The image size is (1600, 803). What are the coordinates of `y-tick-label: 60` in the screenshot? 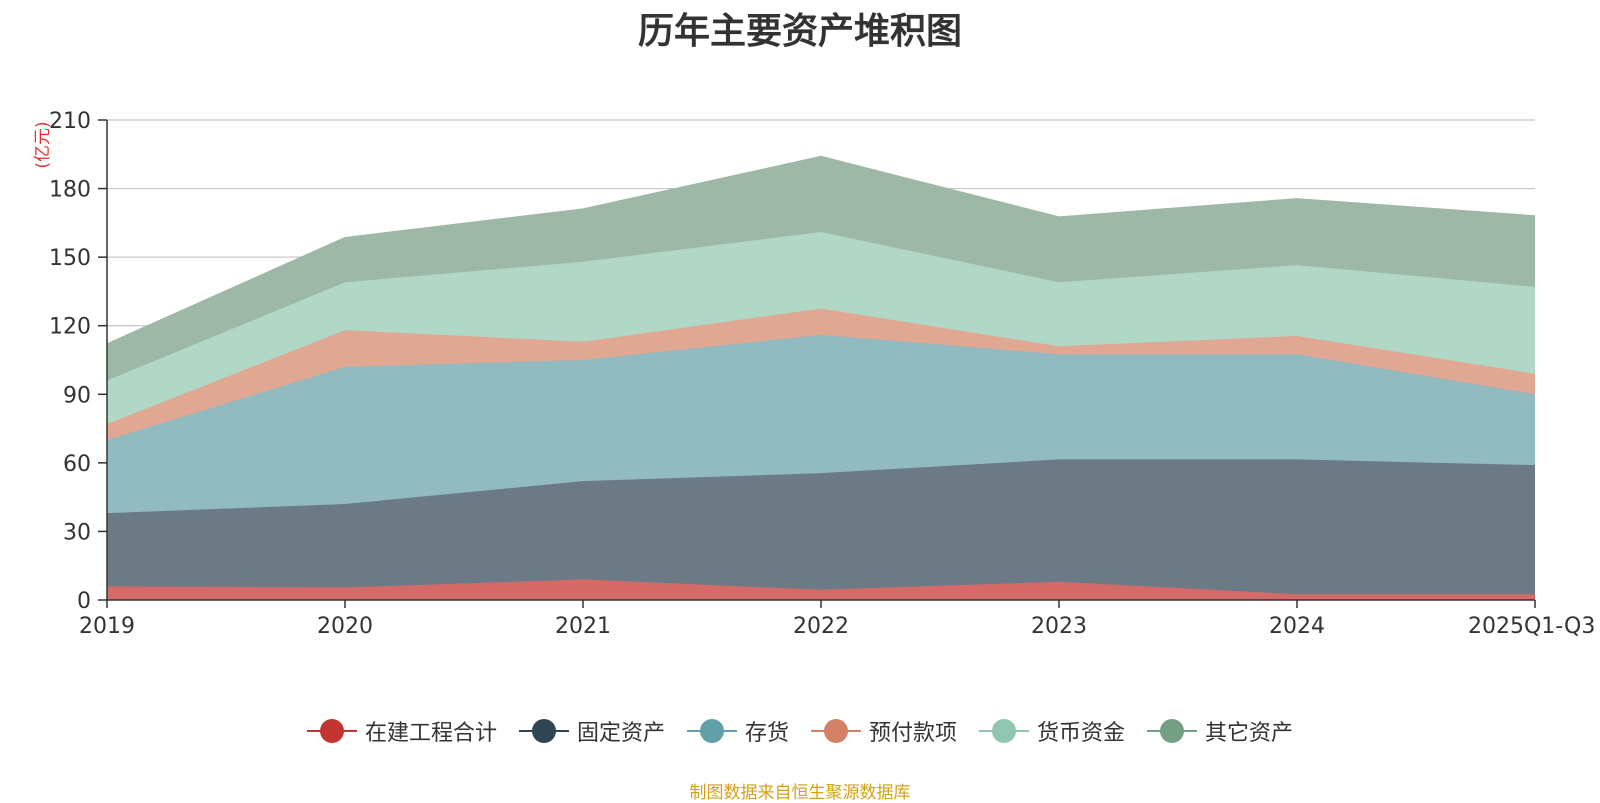 It's located at (77, 464).